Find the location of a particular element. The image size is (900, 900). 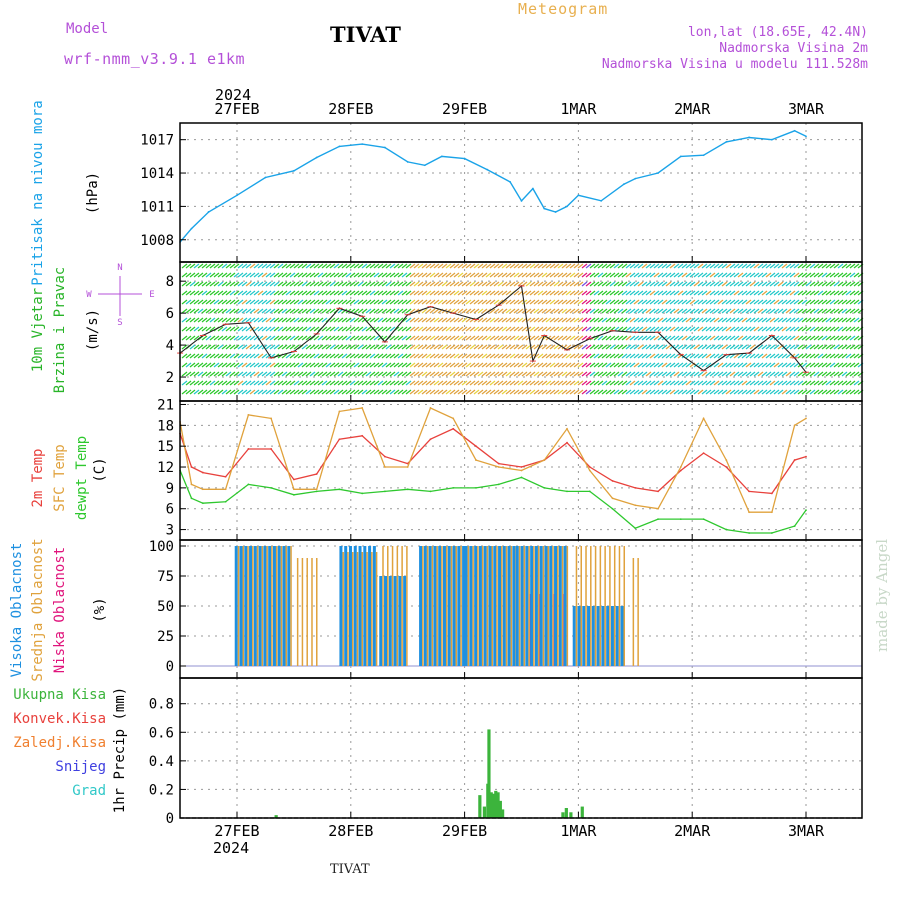

precip-ytick-label: 0 is located at coordinates (170, 819).